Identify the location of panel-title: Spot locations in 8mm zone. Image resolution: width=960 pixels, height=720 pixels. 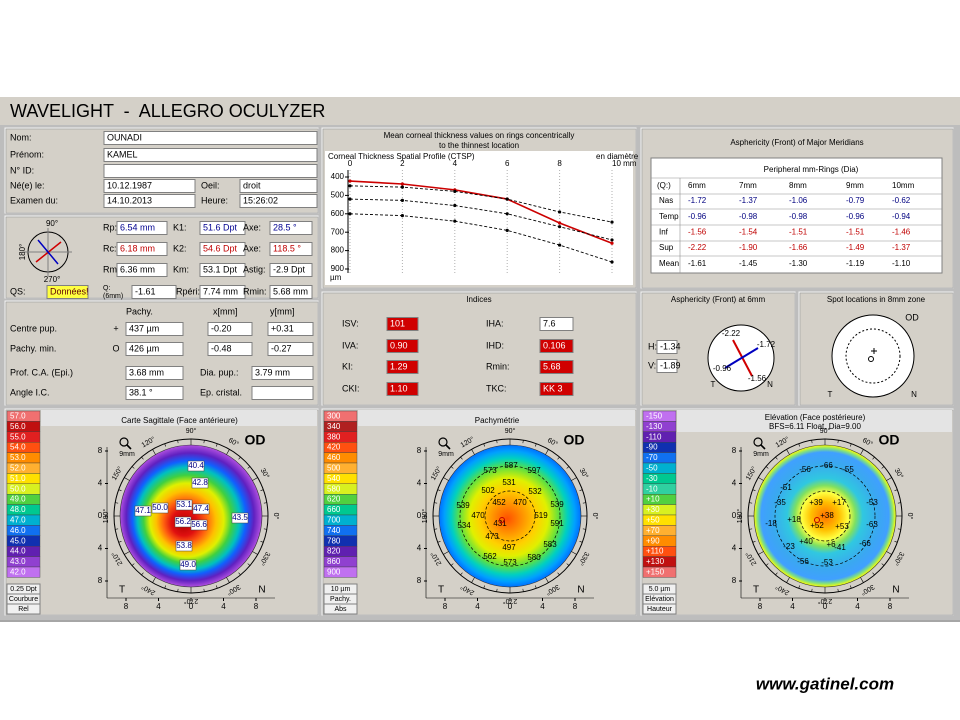
(876, 299).